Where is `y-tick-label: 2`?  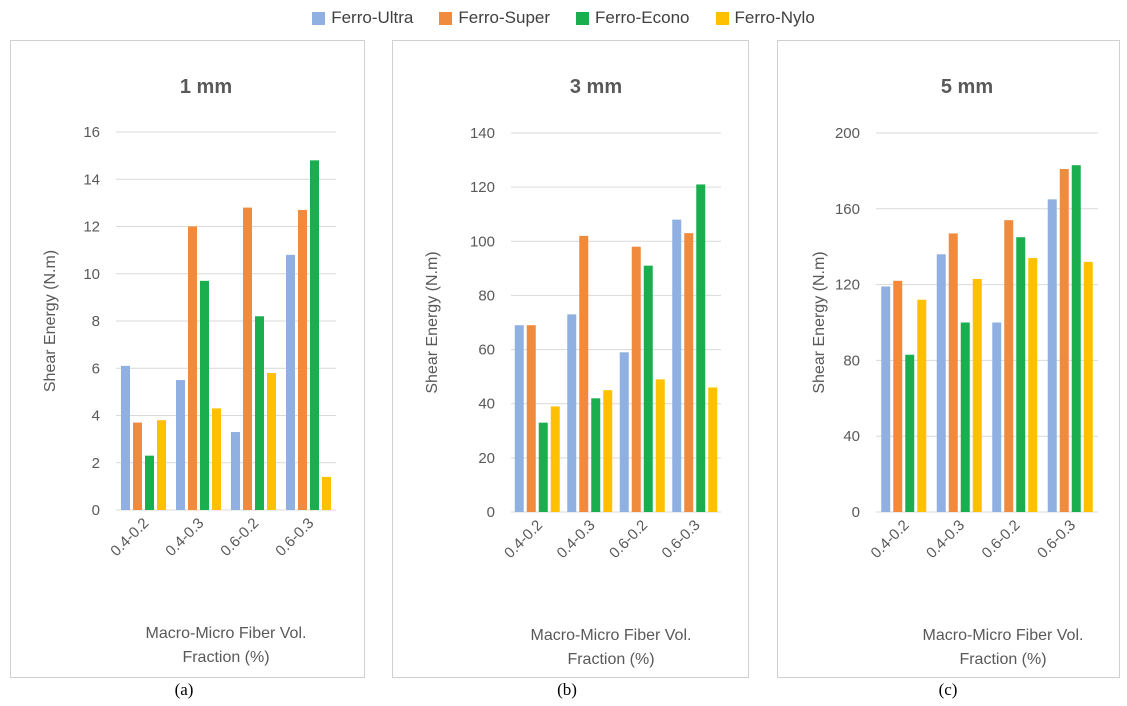 y-tick-label: 2 is located at coordinates (96, 463).